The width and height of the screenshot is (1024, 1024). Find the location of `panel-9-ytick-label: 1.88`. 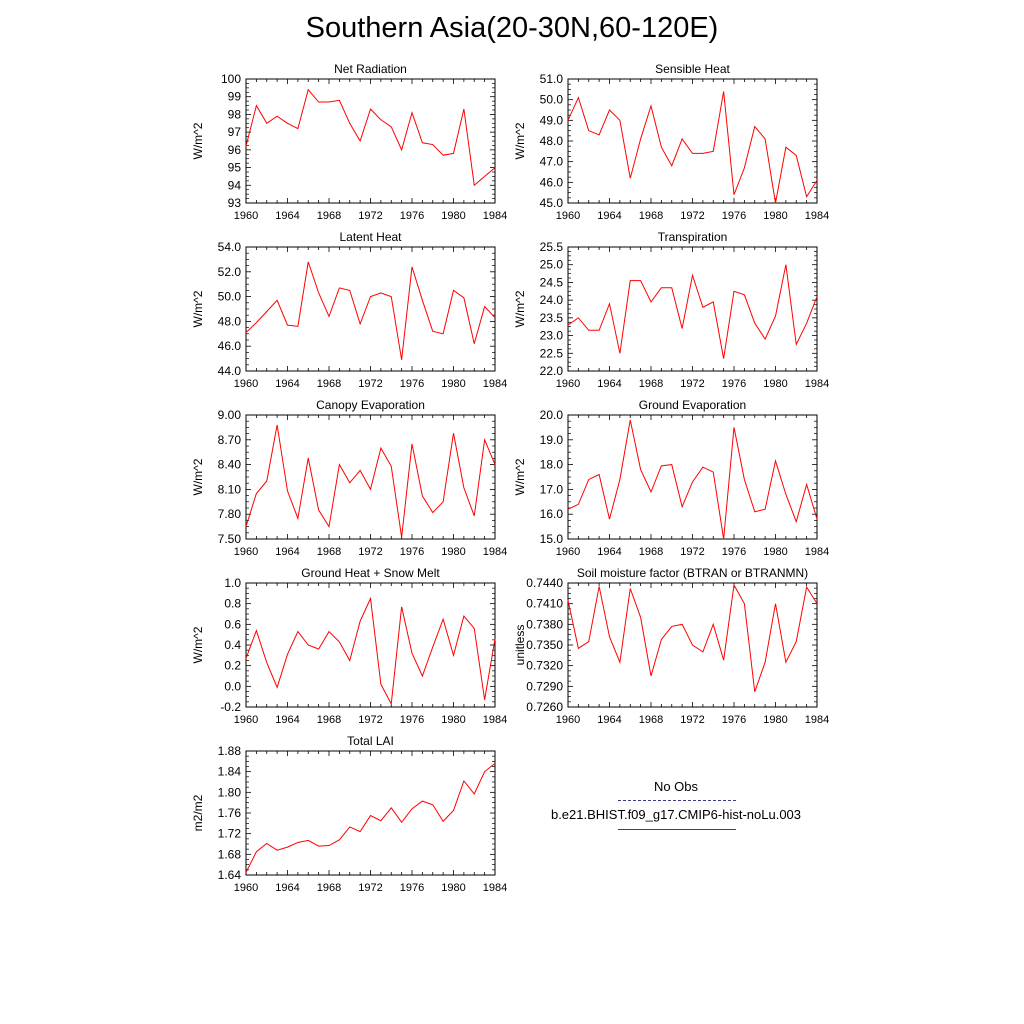

panel-9-ytick-label: 1.88 is located at coordinates (230, 751).